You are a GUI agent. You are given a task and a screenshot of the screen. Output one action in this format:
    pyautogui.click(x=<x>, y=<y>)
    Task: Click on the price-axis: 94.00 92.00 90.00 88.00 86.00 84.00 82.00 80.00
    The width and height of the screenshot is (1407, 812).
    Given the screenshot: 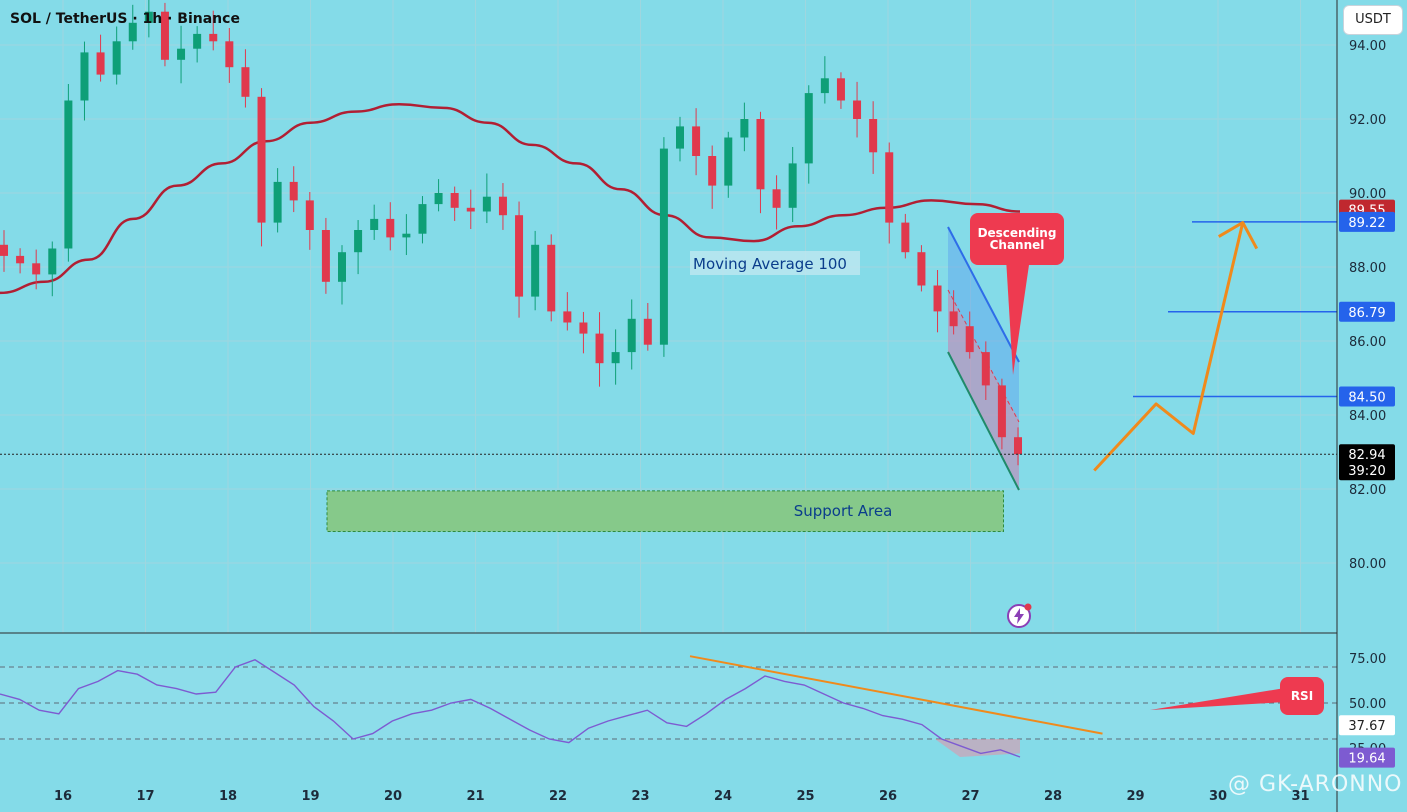 What is the action you would take?
    pyautogui.click(x=1367, y=305)
    